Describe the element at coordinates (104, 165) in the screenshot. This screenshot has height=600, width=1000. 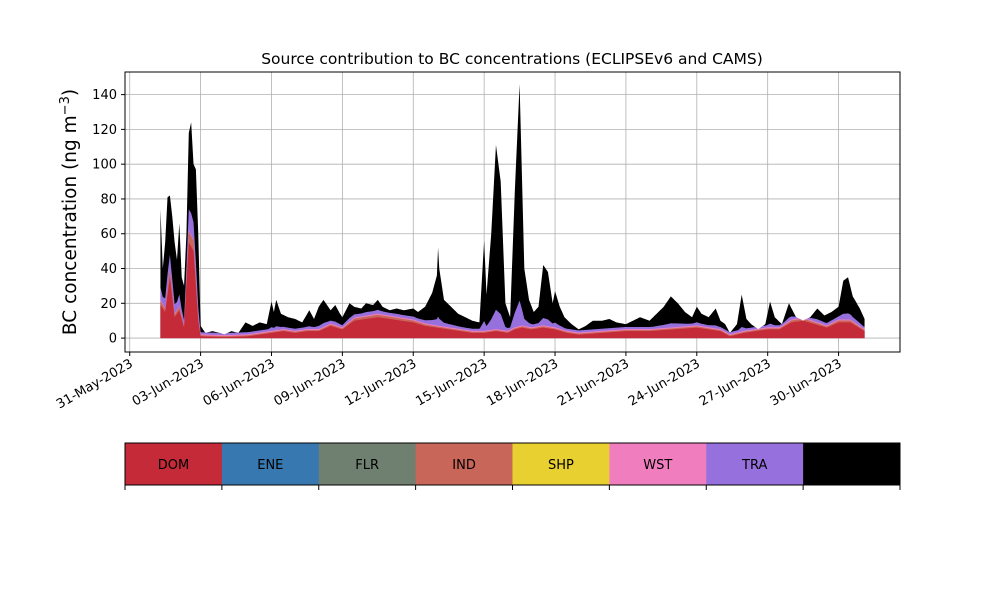
I see `y-tick-label: 100` at that location.